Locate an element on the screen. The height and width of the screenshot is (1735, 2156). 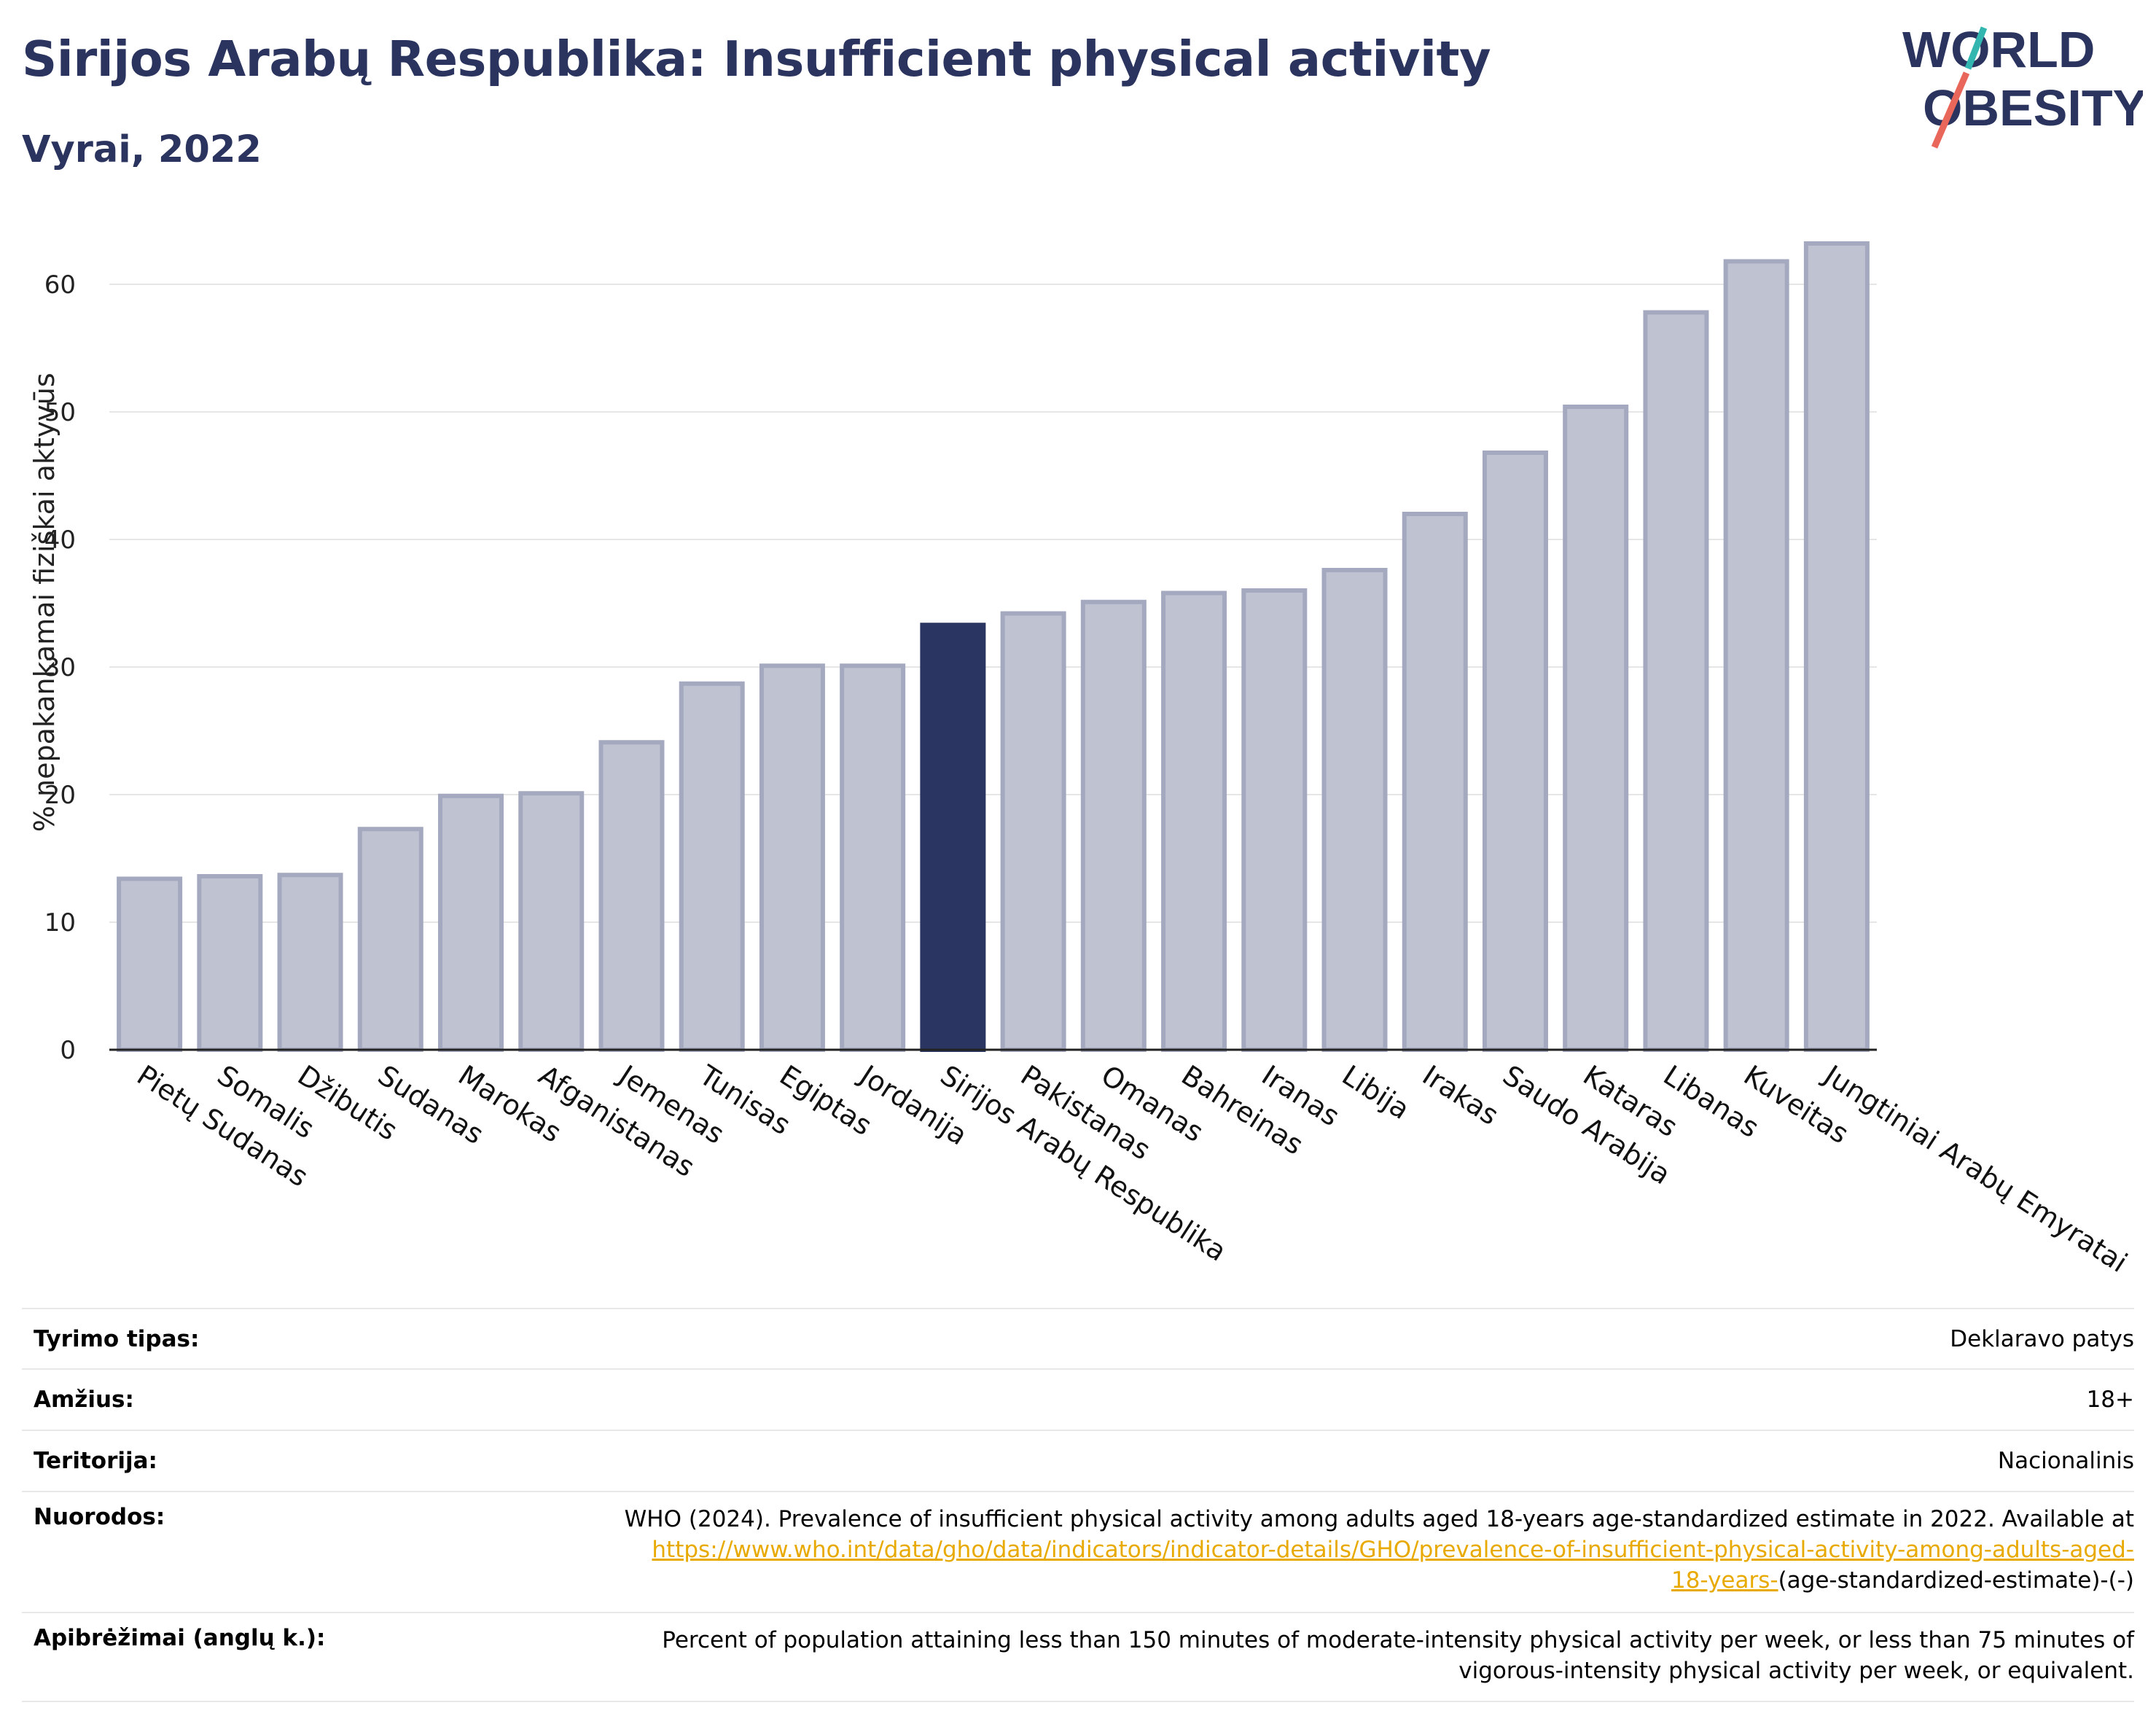
y-tick-label: 10 is located at coordinates (60, 922).